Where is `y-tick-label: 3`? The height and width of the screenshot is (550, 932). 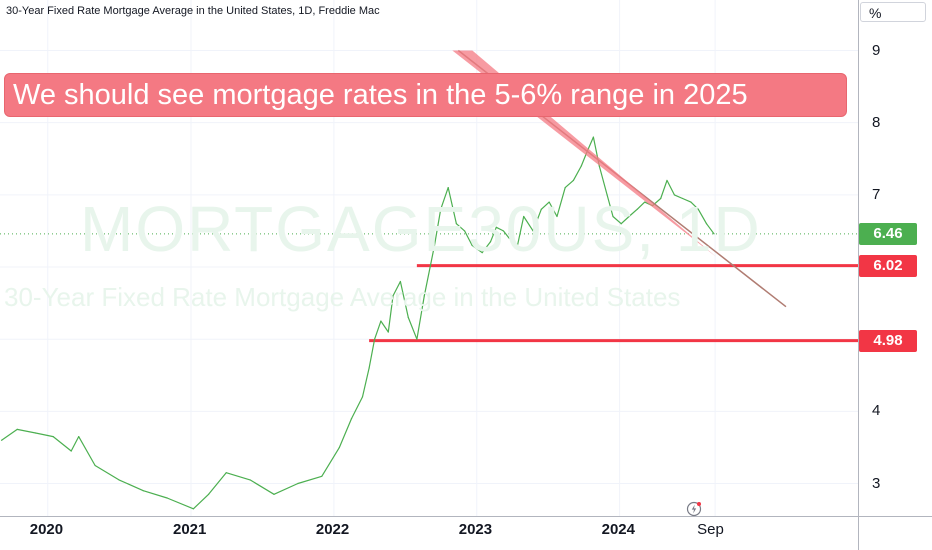 y-tick-label: 3 is located at coordinates (876, 483).